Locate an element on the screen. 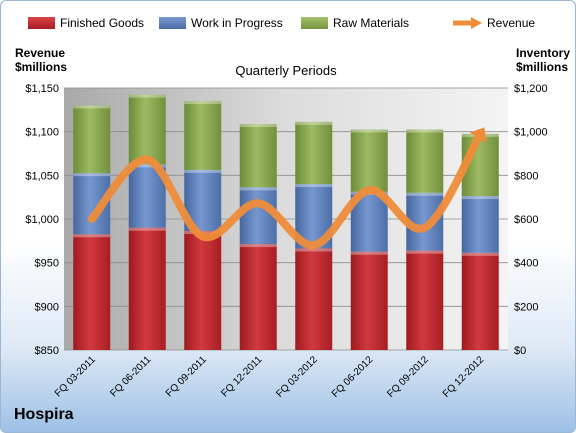 The image size is (576, 433). legend-label-work-in-progress: Work in Progress is located at coordinates (237, 23).